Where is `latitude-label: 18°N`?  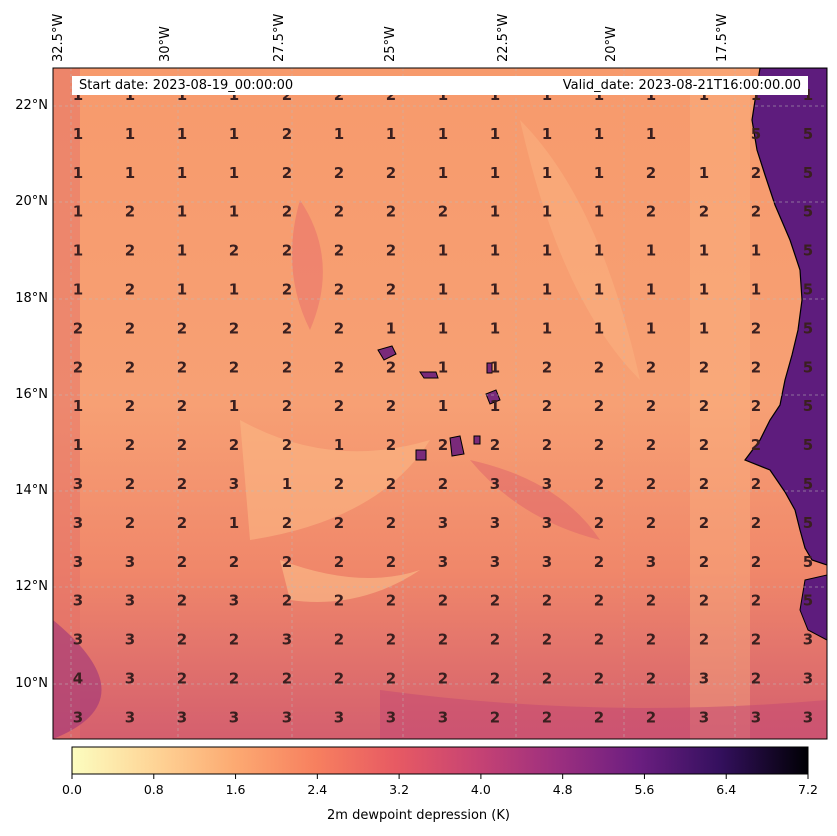 latitude-label: 18°N is located at coordinates (31, 298).